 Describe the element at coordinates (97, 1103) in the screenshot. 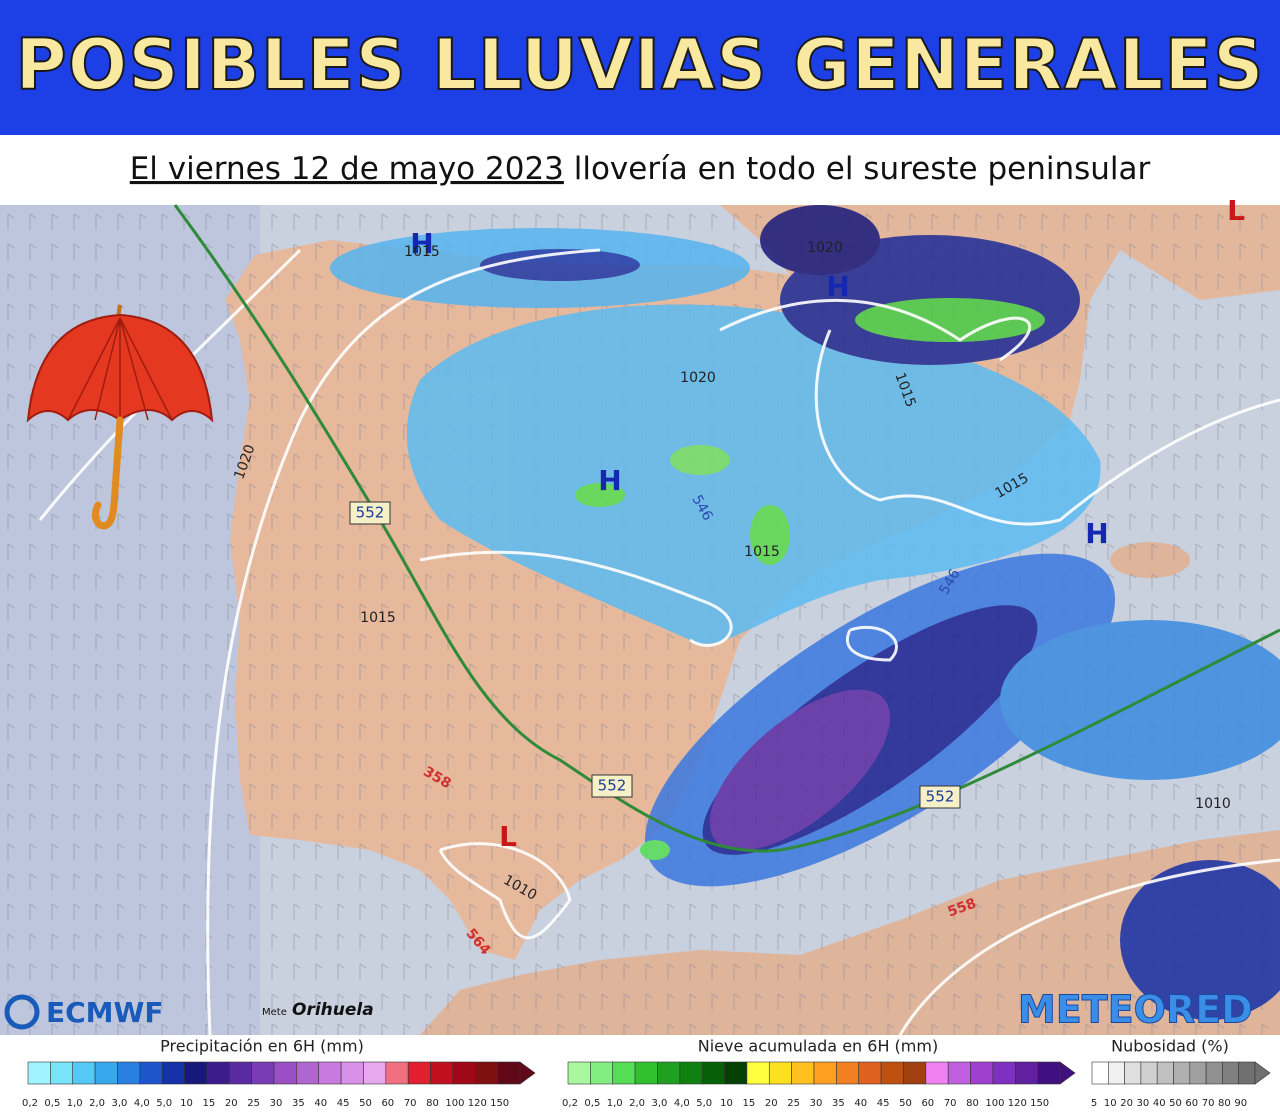

I see `legend-label: 2,0` at that location.